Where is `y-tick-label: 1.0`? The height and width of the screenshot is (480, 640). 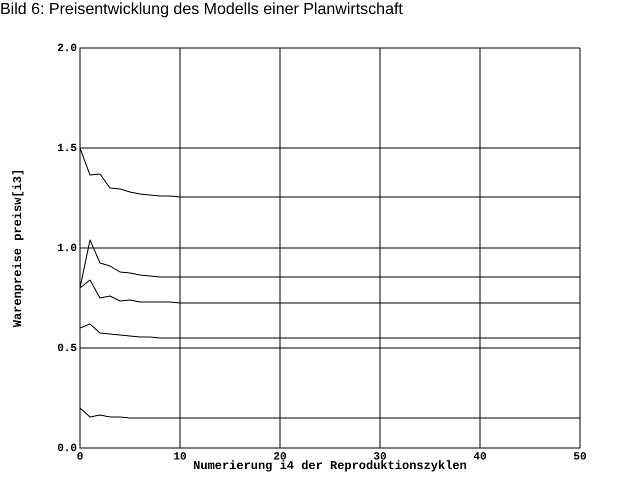
y-tick-label: 1.0 is located at coordinates (67, 248).